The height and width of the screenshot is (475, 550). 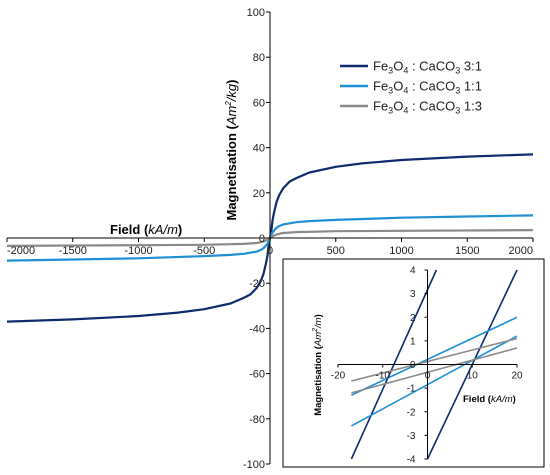 I want to click on legend-label-1: Fe3O4 : CaCO3 3:1, so click(x=427, y=67).